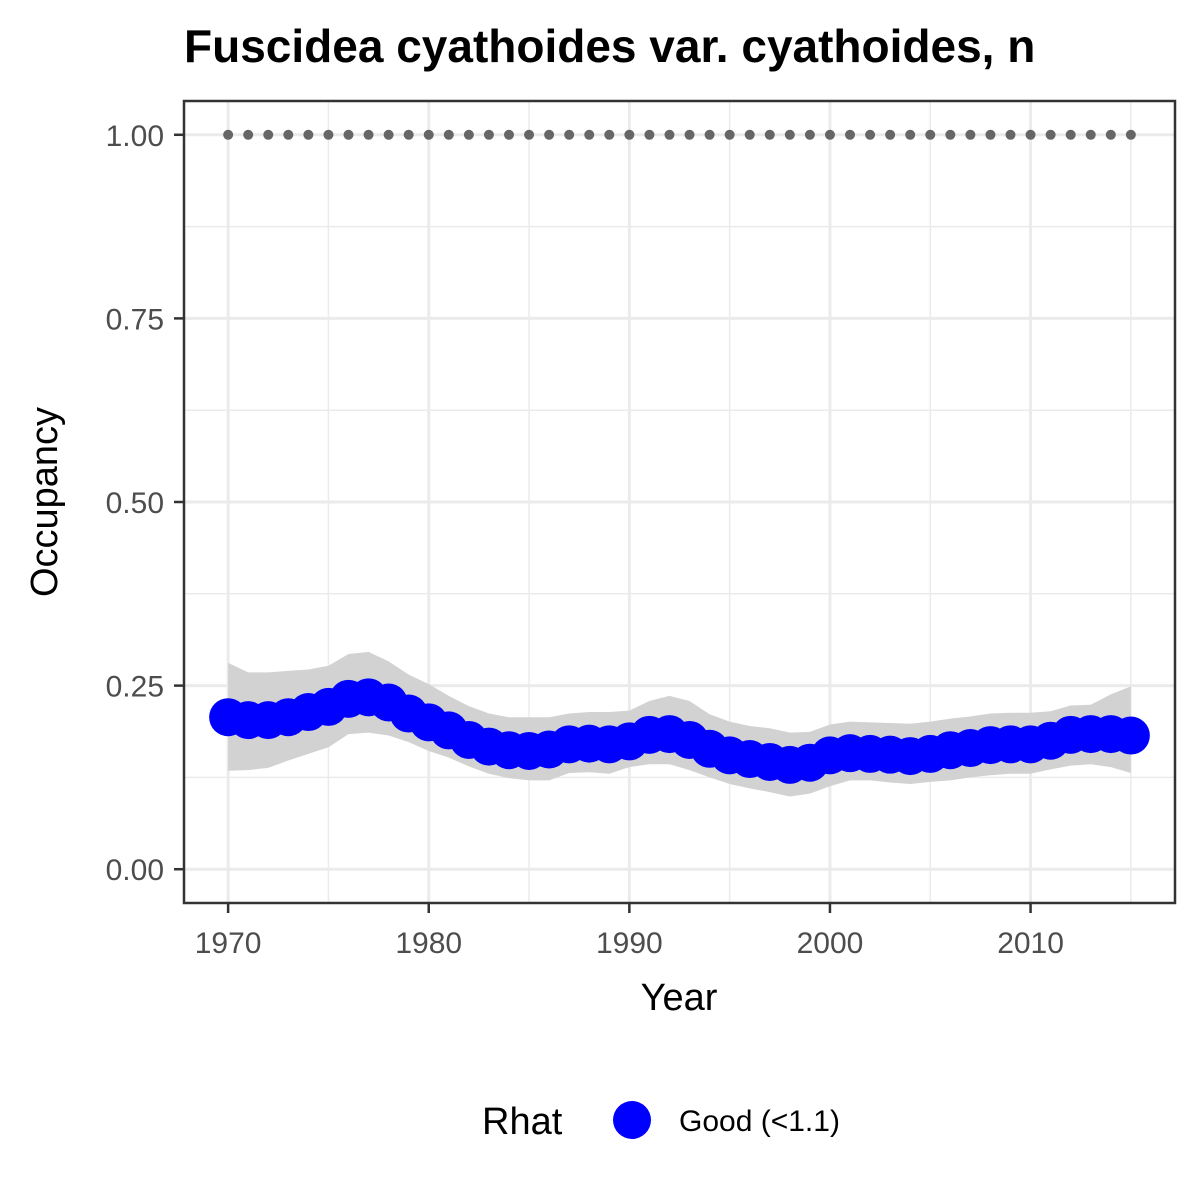  Describe the element at coordinates (830, 943) in the screenshot. I see `x-tick-label: 2000` at that location.